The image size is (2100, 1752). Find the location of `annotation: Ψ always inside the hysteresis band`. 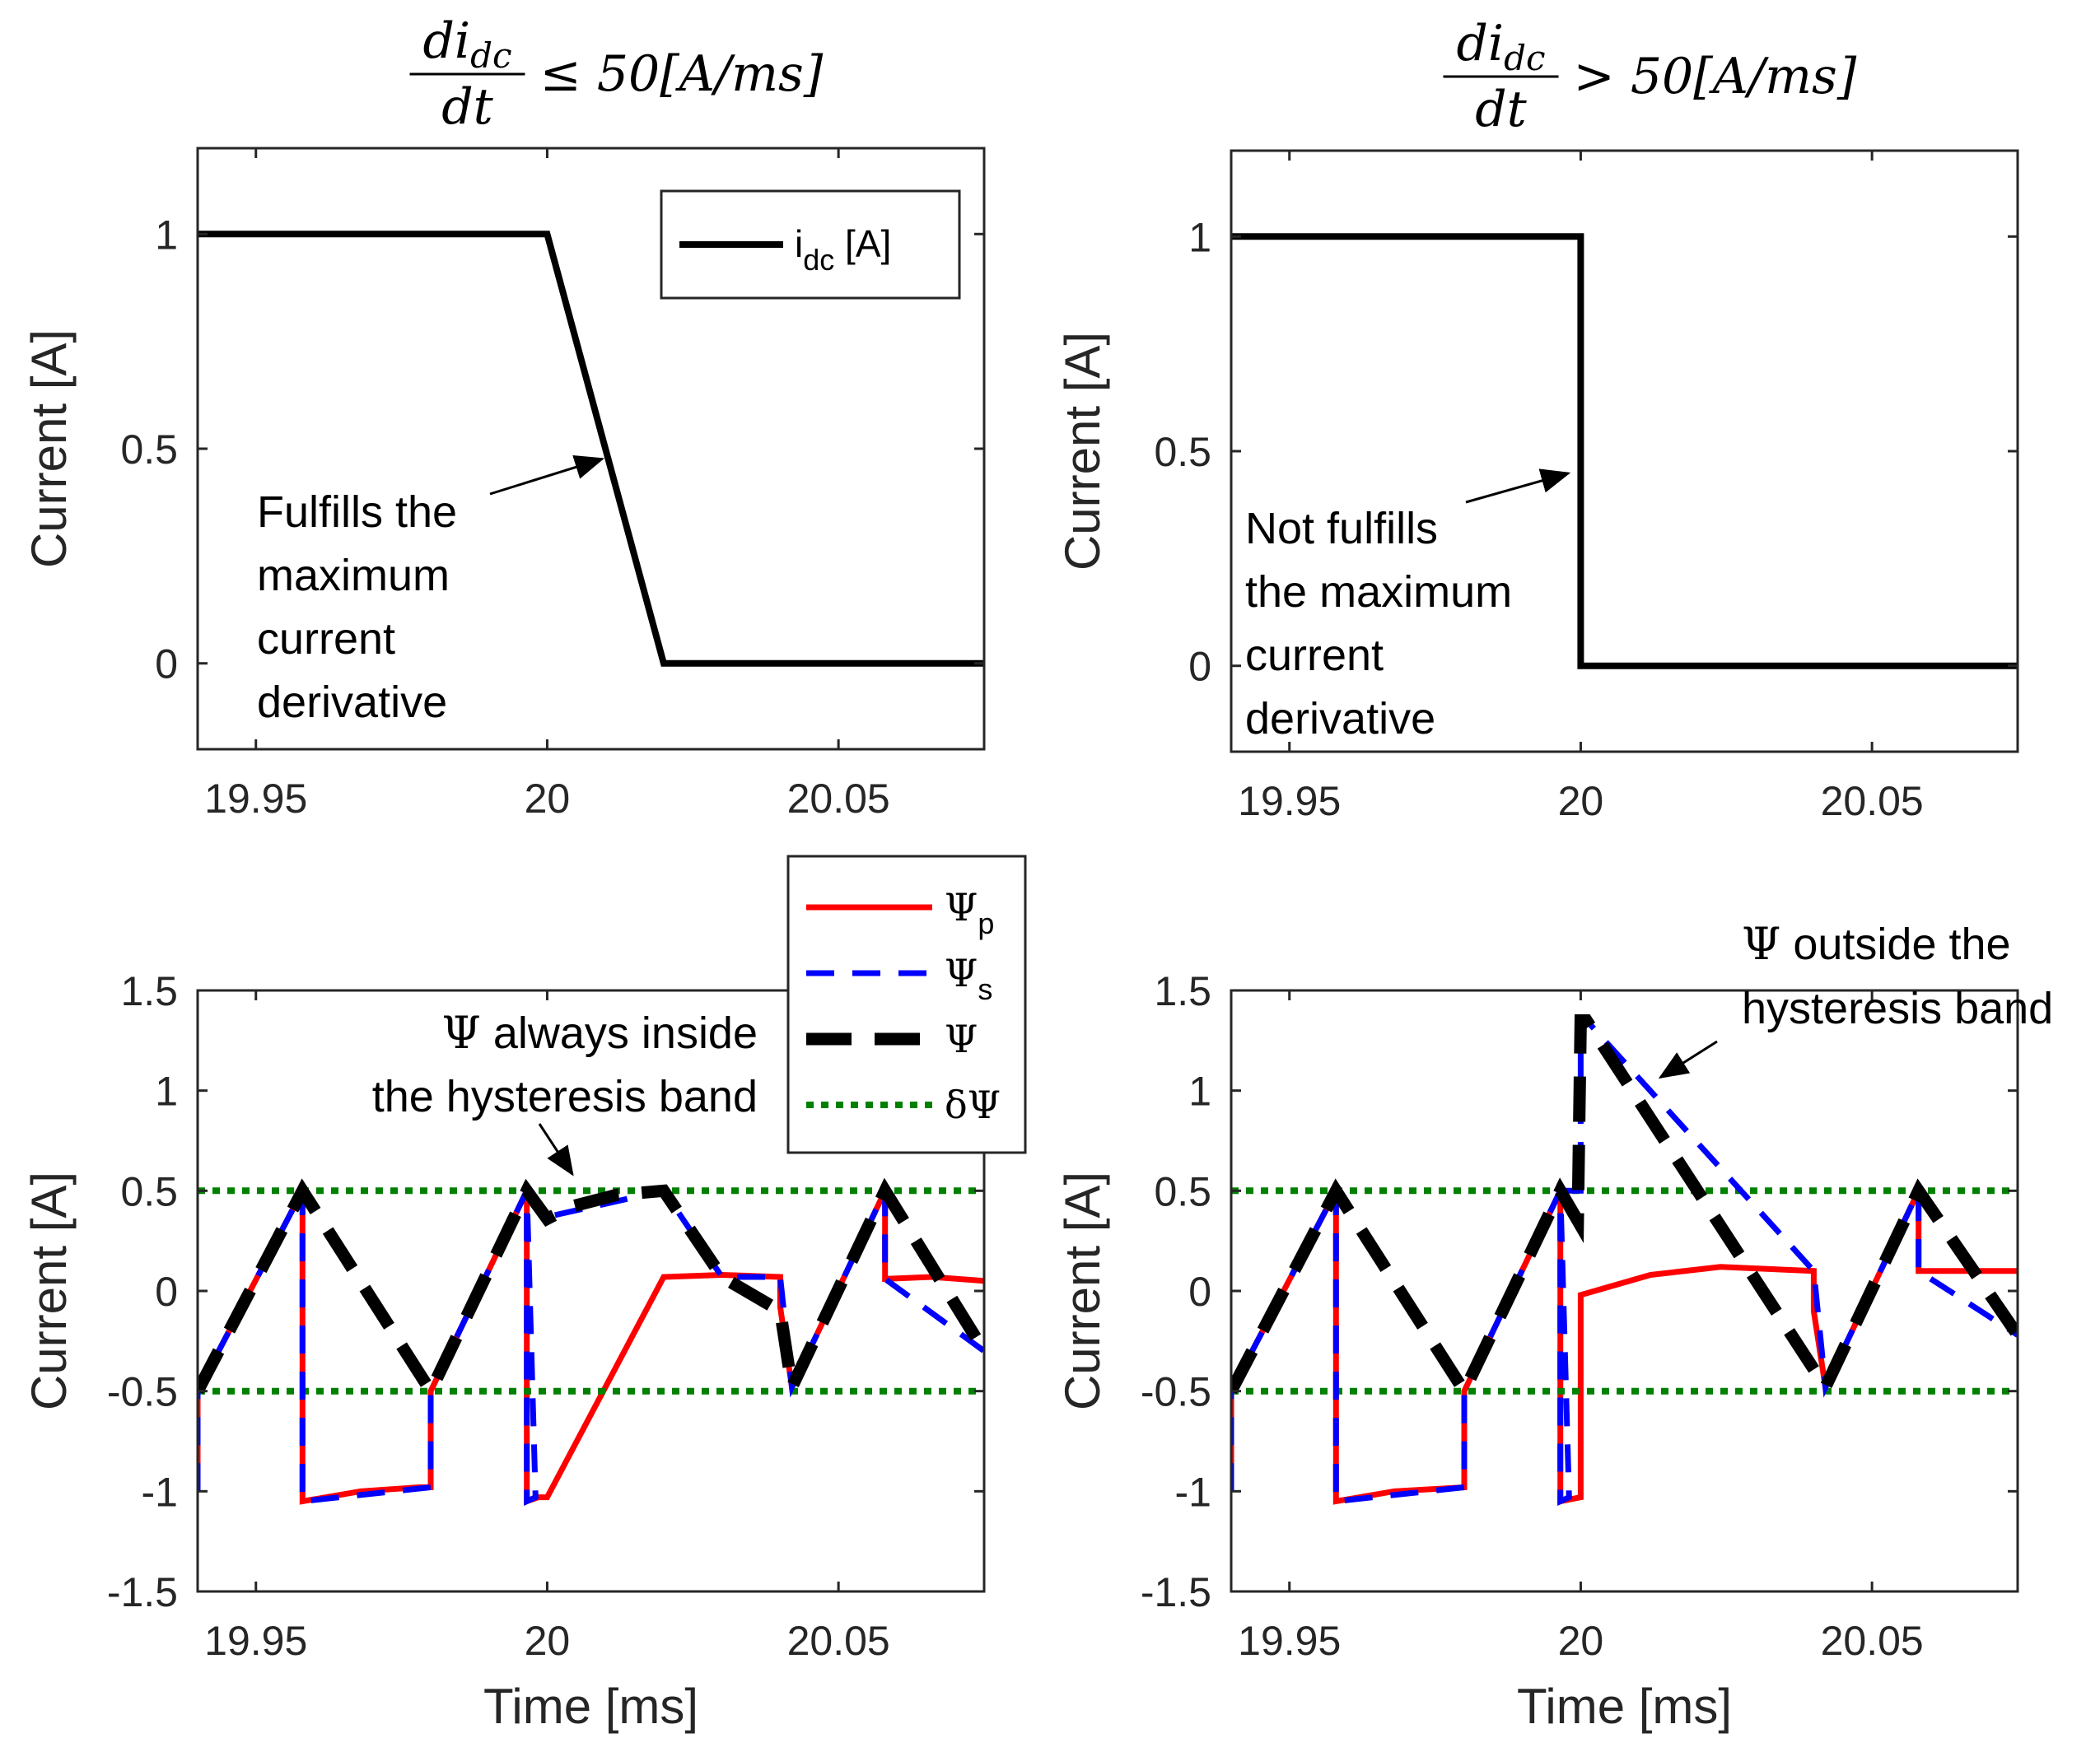

annotation: Ψ always inside the hysteresis band is located at coordinates (565, 1092).